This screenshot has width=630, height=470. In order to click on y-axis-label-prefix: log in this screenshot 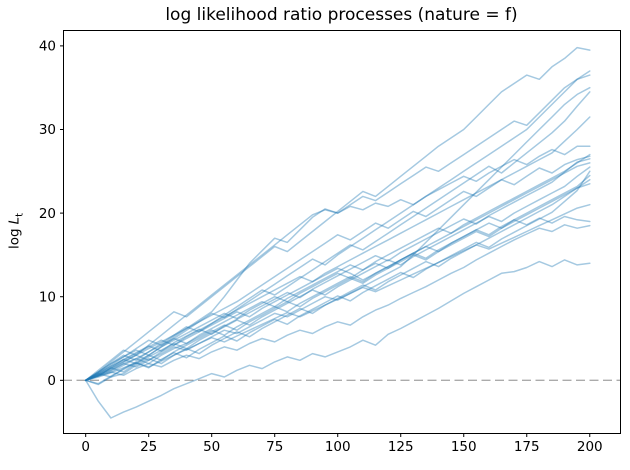, I will do `click(14, 239)`.